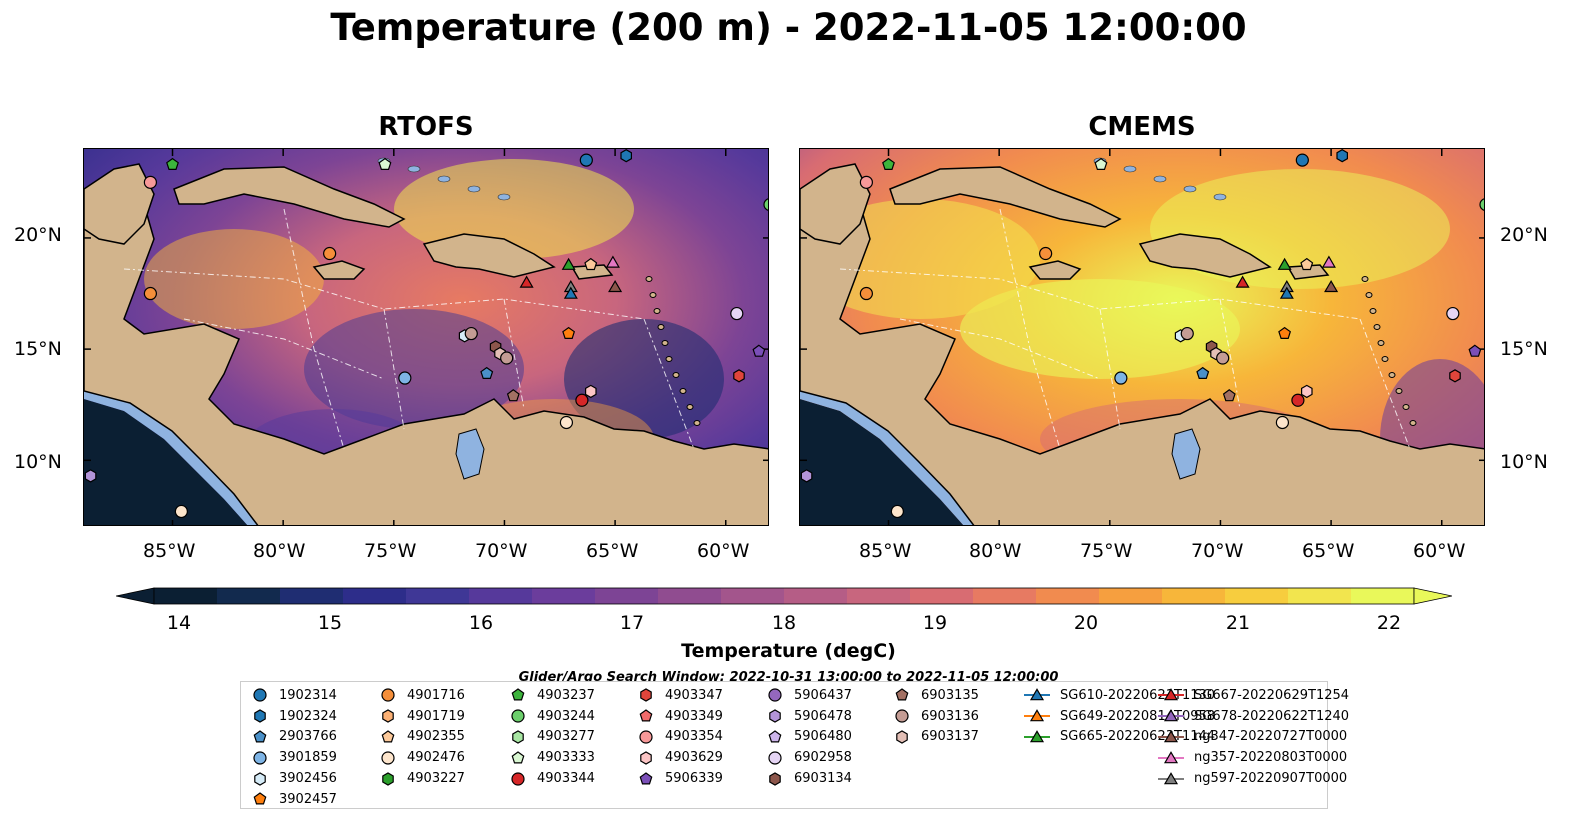 This screenshot has width=1577, height=827. Describe the element at coordinates (566, 737) in the screenshot. I see `legend-label: 4903277` at that location.